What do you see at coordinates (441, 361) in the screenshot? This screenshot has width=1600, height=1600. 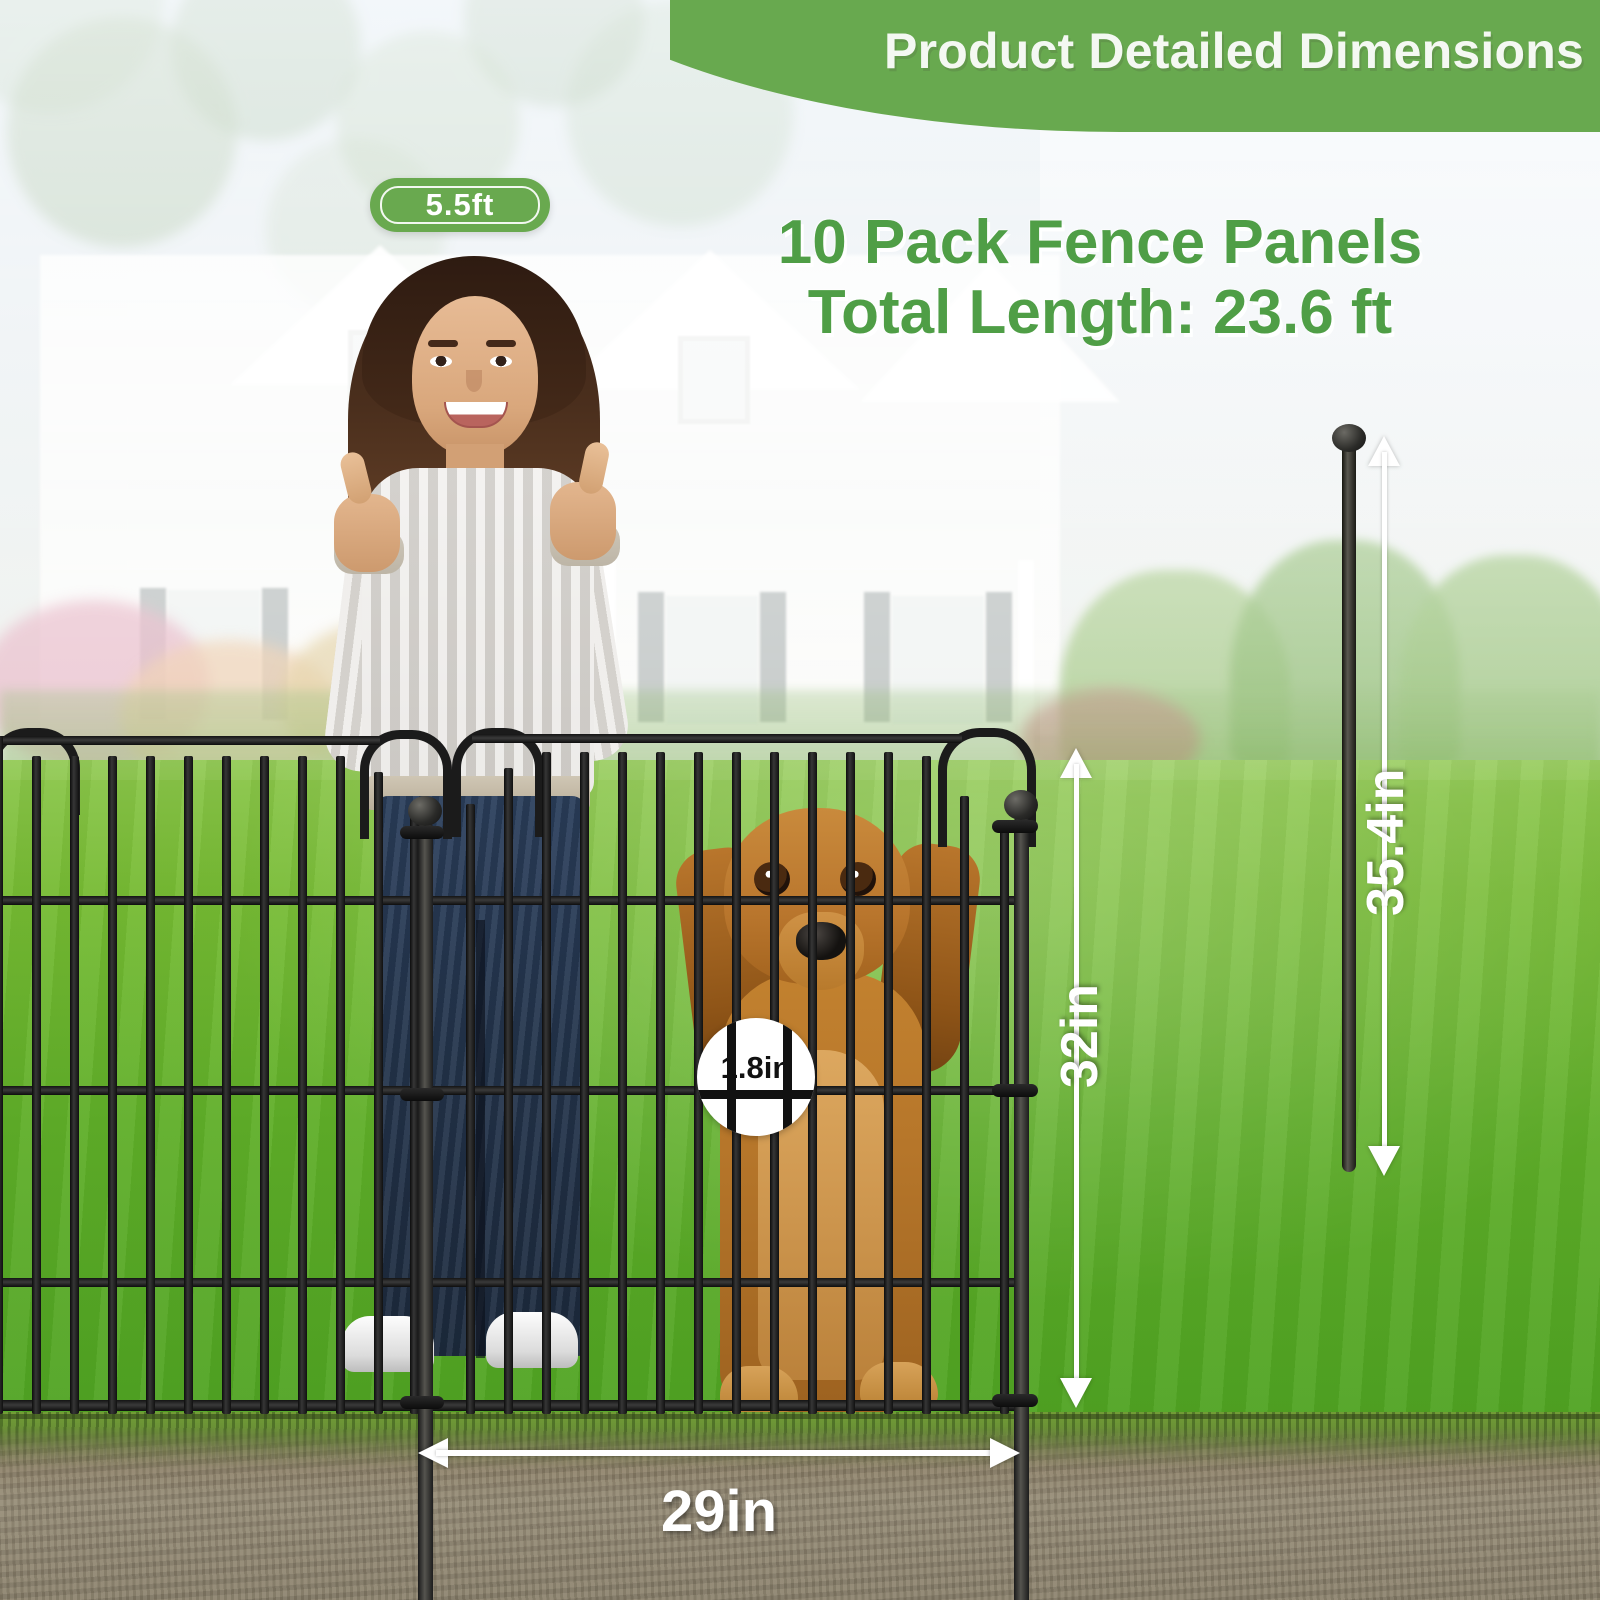 I see `eye-left` at bounding box center [441, 361].